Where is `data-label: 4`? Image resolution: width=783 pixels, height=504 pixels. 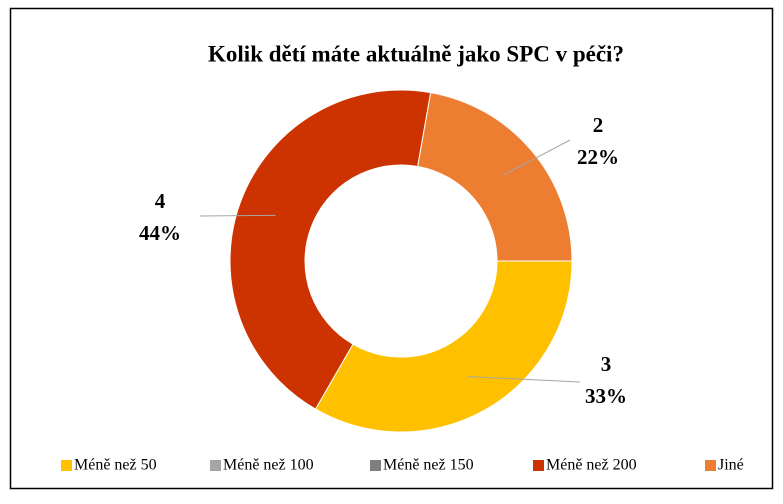 data-label: 4 is located at coordinates (160, 201).